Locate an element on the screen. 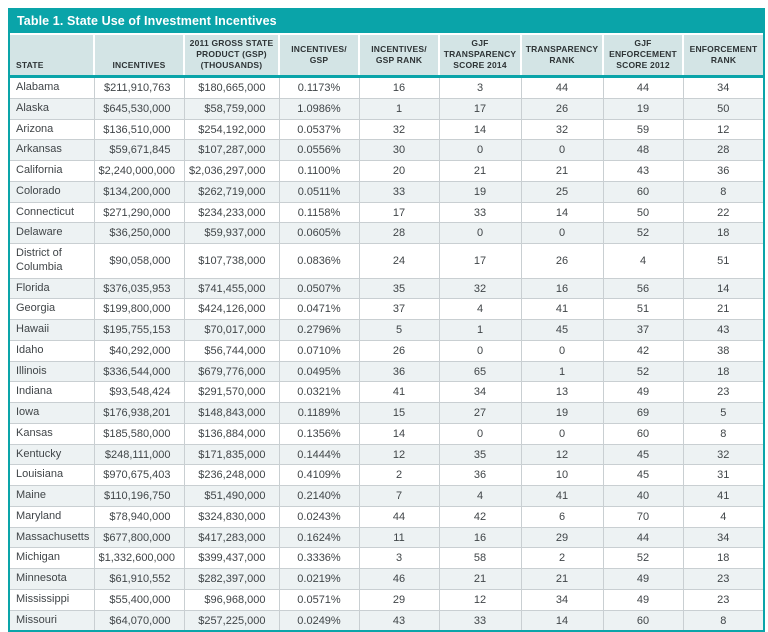 This screenshot has width=768, height=632. cell-incentives: $64,070,000 is located at coordinates (139, 620).